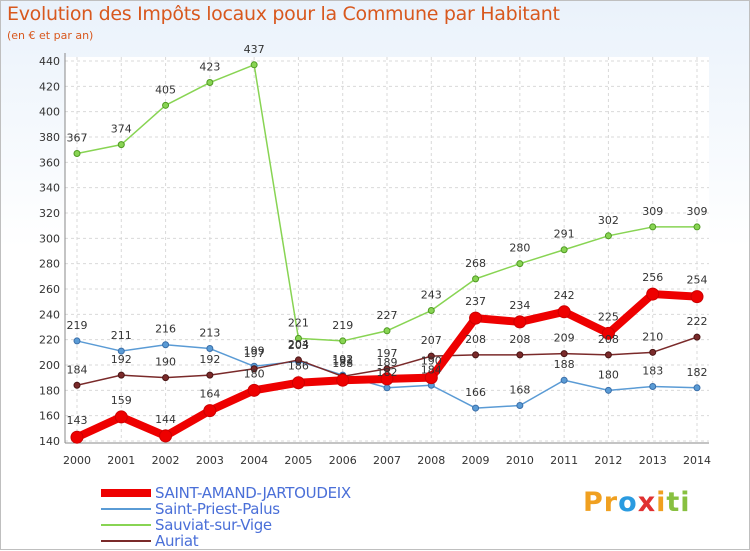 This screenshot has height=551, width=750. Describe the element at coordinates (254, 350) in the screenshot. I see `data-label: 199` at that location.